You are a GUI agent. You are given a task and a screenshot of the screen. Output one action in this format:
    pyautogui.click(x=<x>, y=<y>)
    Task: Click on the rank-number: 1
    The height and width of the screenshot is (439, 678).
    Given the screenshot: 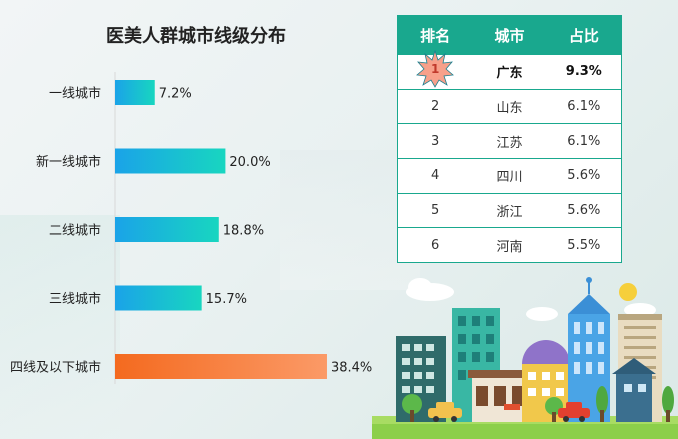 What is the action you would take?
    pyautogui.click(x=435, y=68)
    